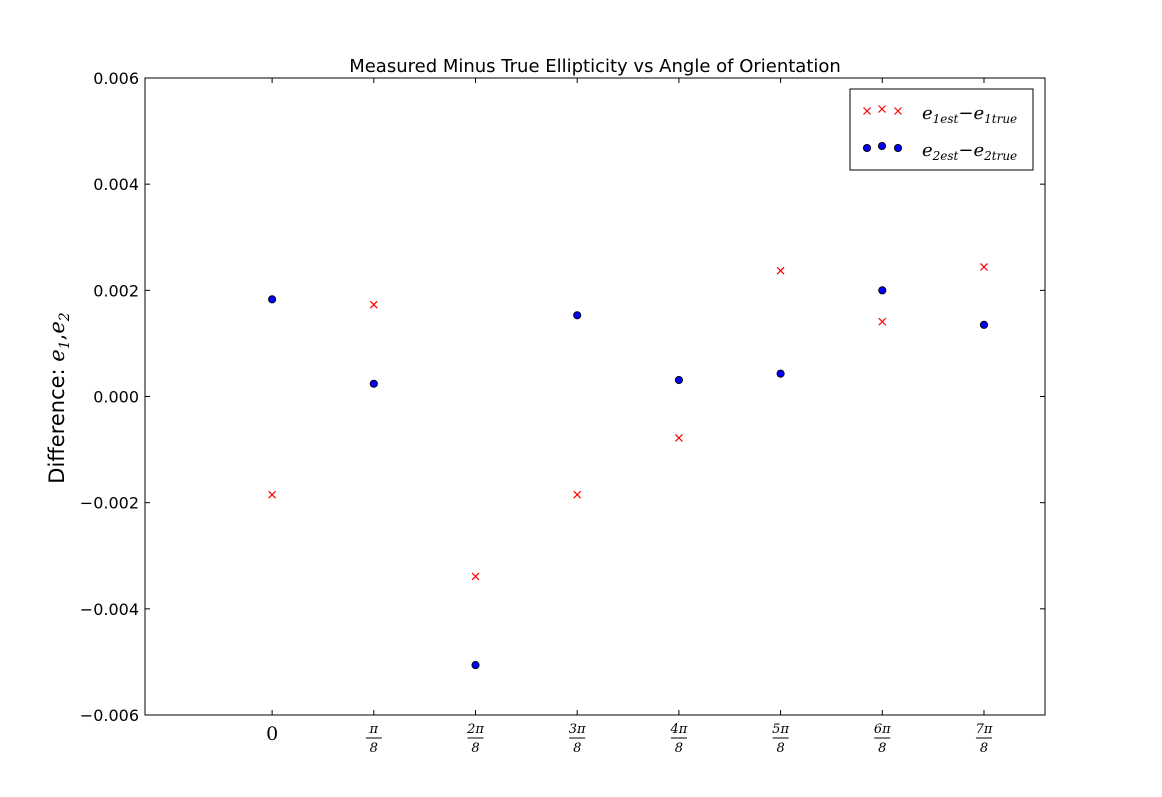  Describe the element at coordinates (116, 78) in the screenshot. I see `y-tick-label: 0.006` at that location.